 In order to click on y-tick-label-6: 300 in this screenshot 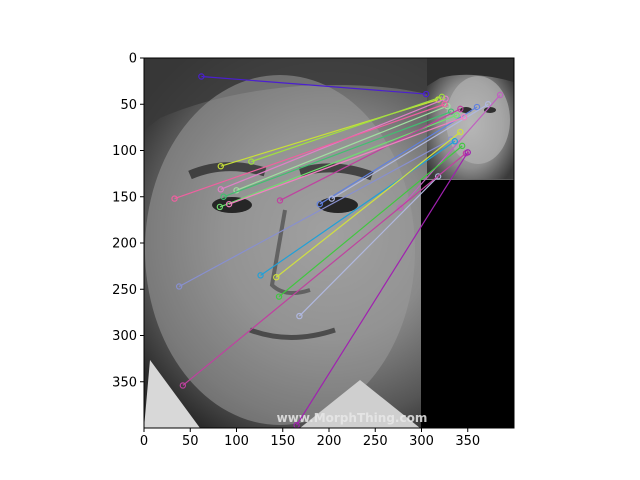, I will do `click(124, 336)`.